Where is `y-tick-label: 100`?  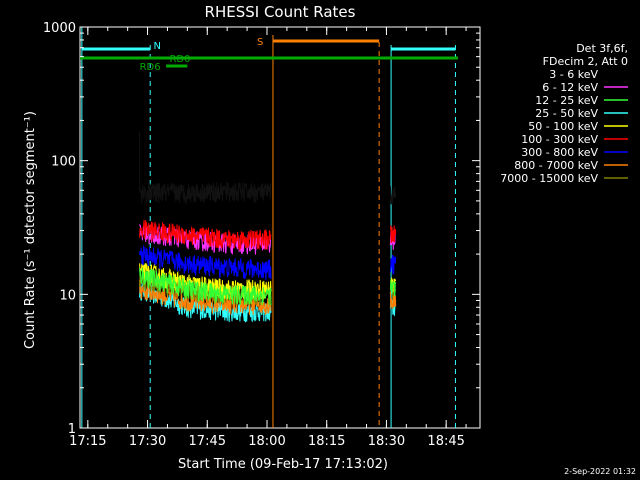 y-tick-label: 100 is located at coordinates (63, 162).